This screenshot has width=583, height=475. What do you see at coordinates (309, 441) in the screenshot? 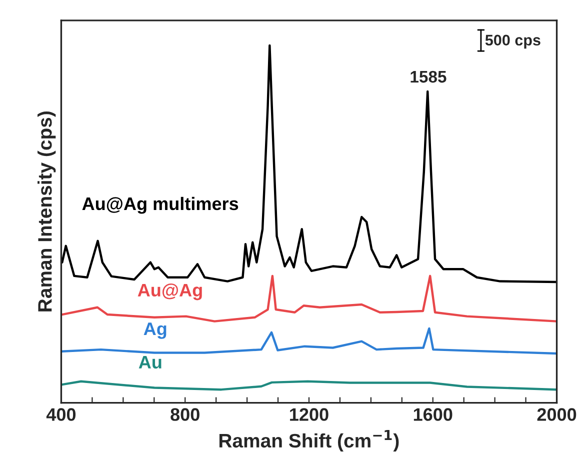
I see `x-axis-title: Raman Shift (cm$^{−1}$)` at bounding box center [309, 441].